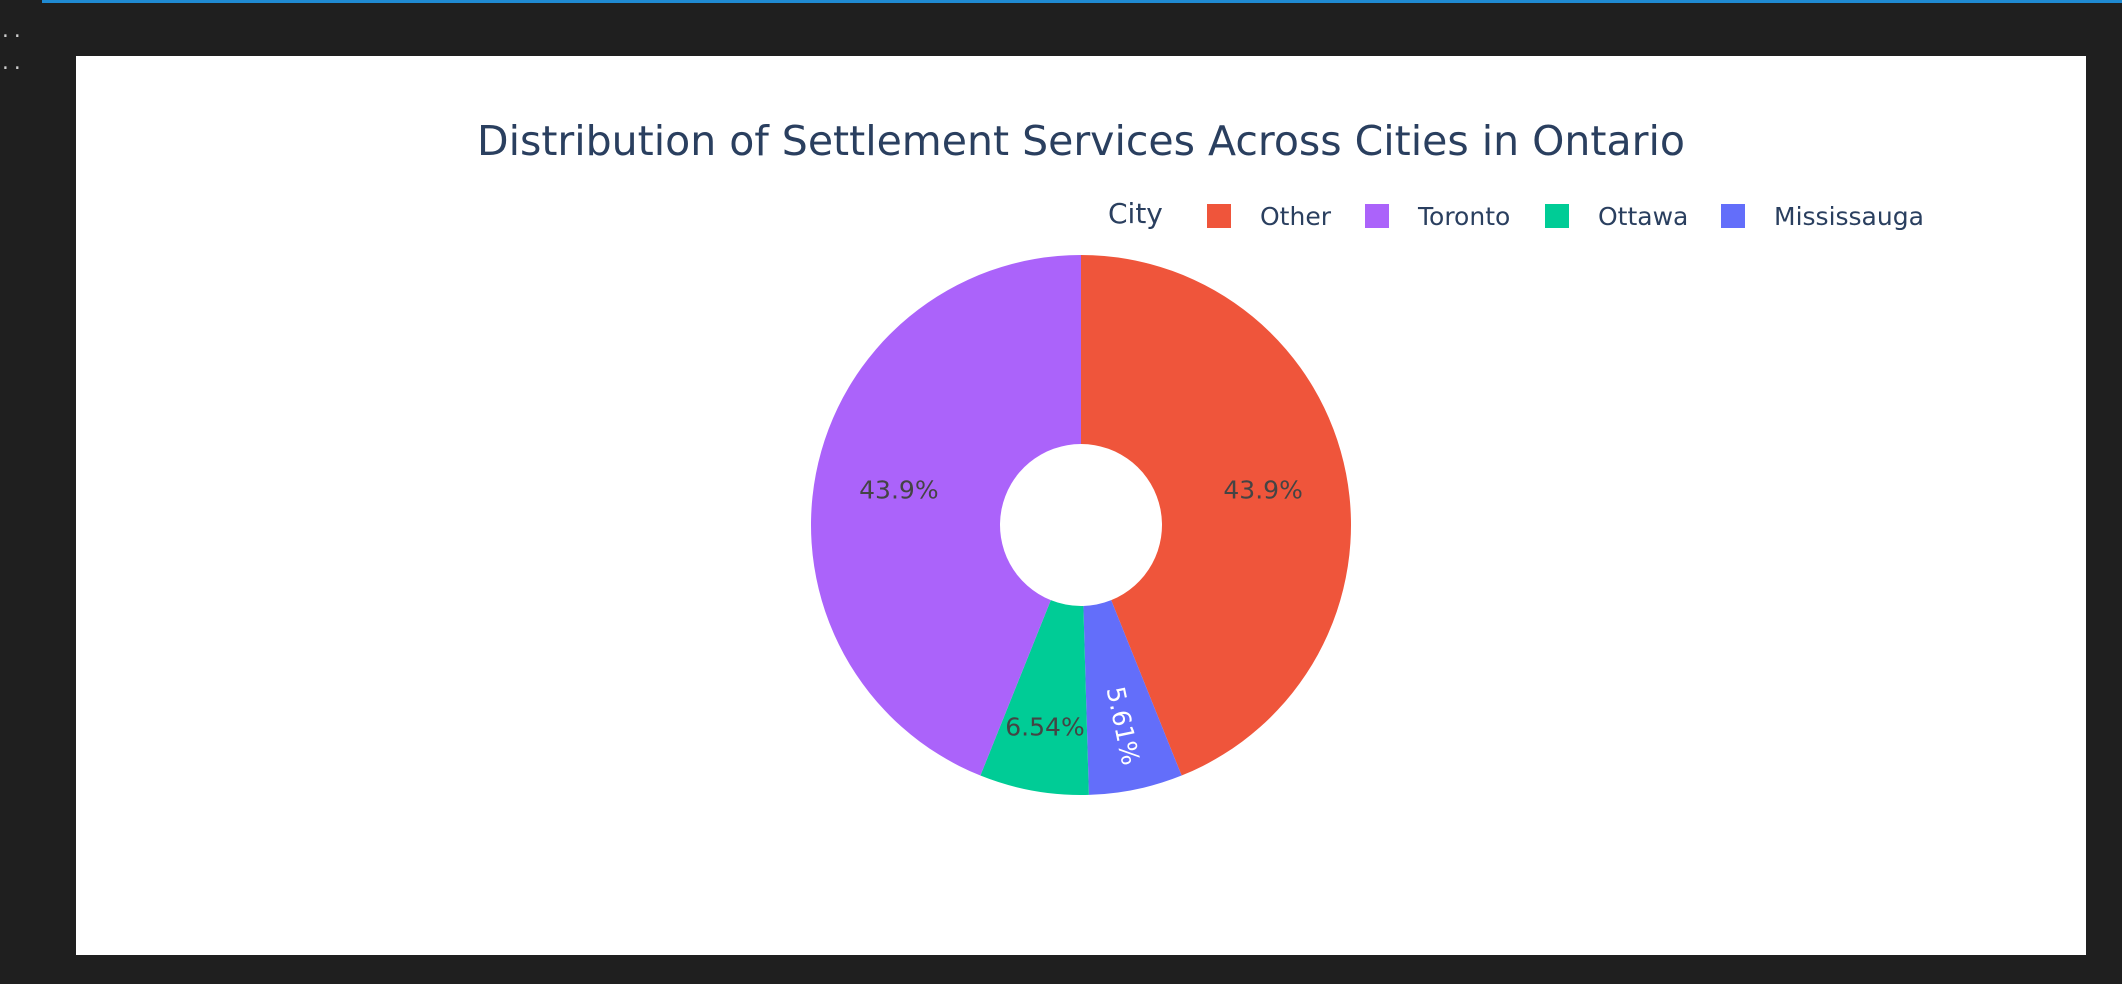 The image size is (2122, 984). I want to click on legend-items: Other Toronto Ottawa Mississauga, so click(1565, 216).